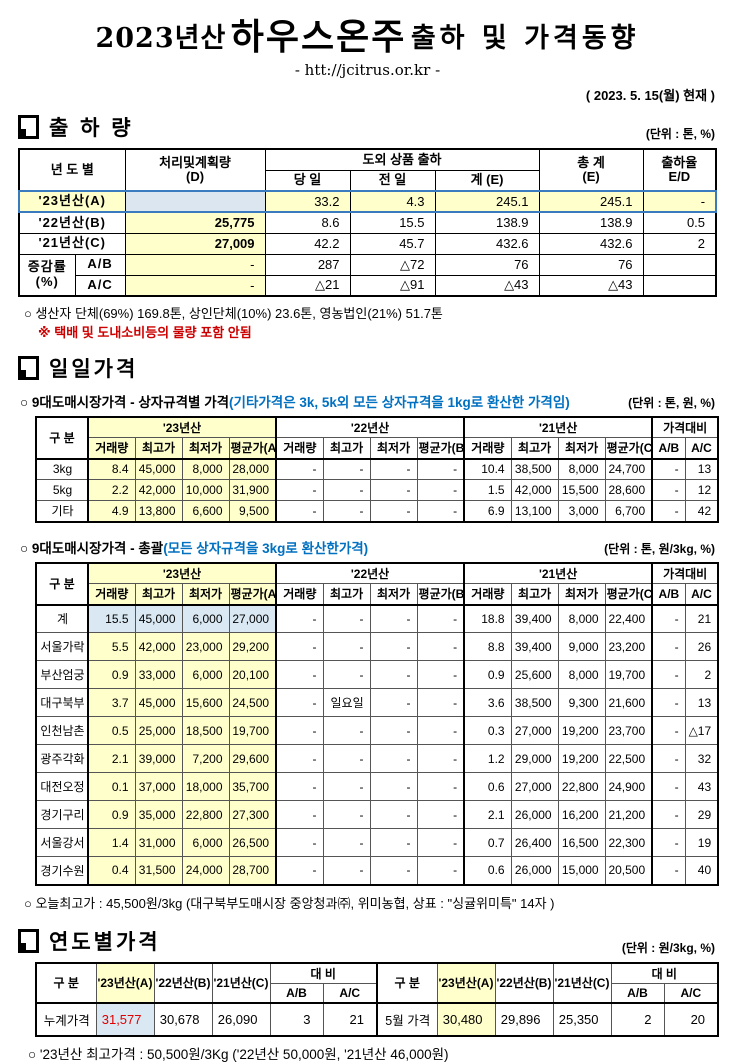 This screenshot has height=1064, width=733. I want to click on table-cell: 1.5, so click(487, 490).